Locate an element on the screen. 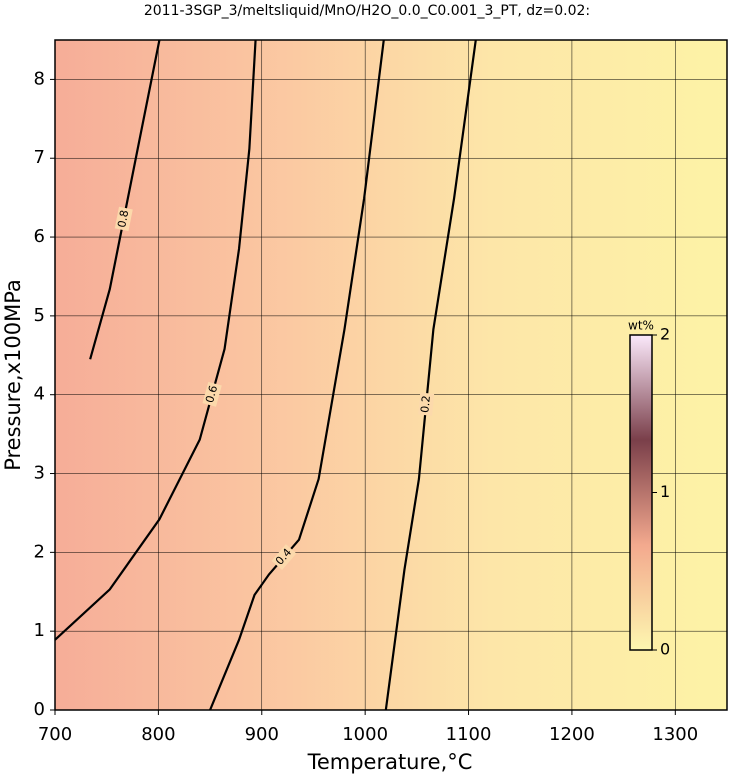 This screenshot has width=734, height=780. colorbar-tick-label: 1 is located at coordinates (665, 491).